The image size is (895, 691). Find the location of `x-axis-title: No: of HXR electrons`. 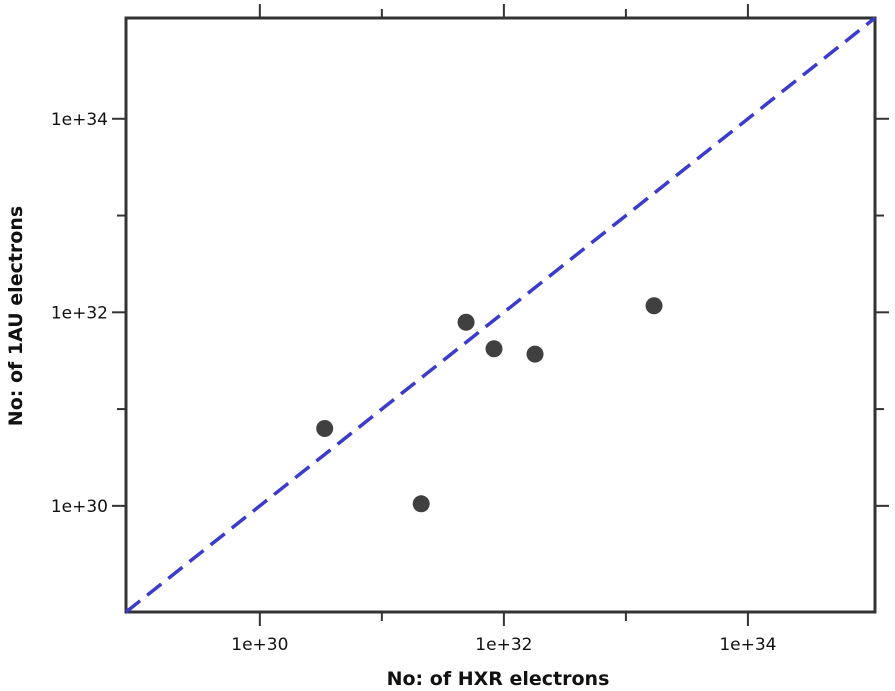

x-axis-title: No: of HXR electrons is located at coordinates (498, 679).